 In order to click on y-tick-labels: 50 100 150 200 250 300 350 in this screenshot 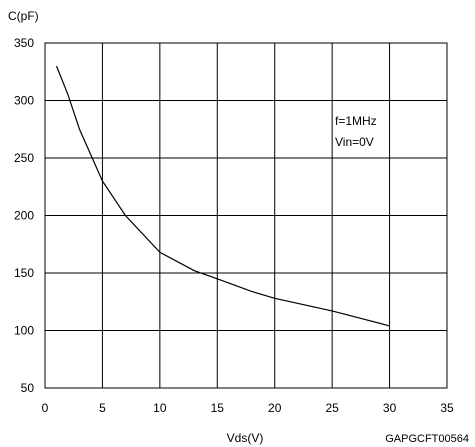, I will do `click(24, 215)`.